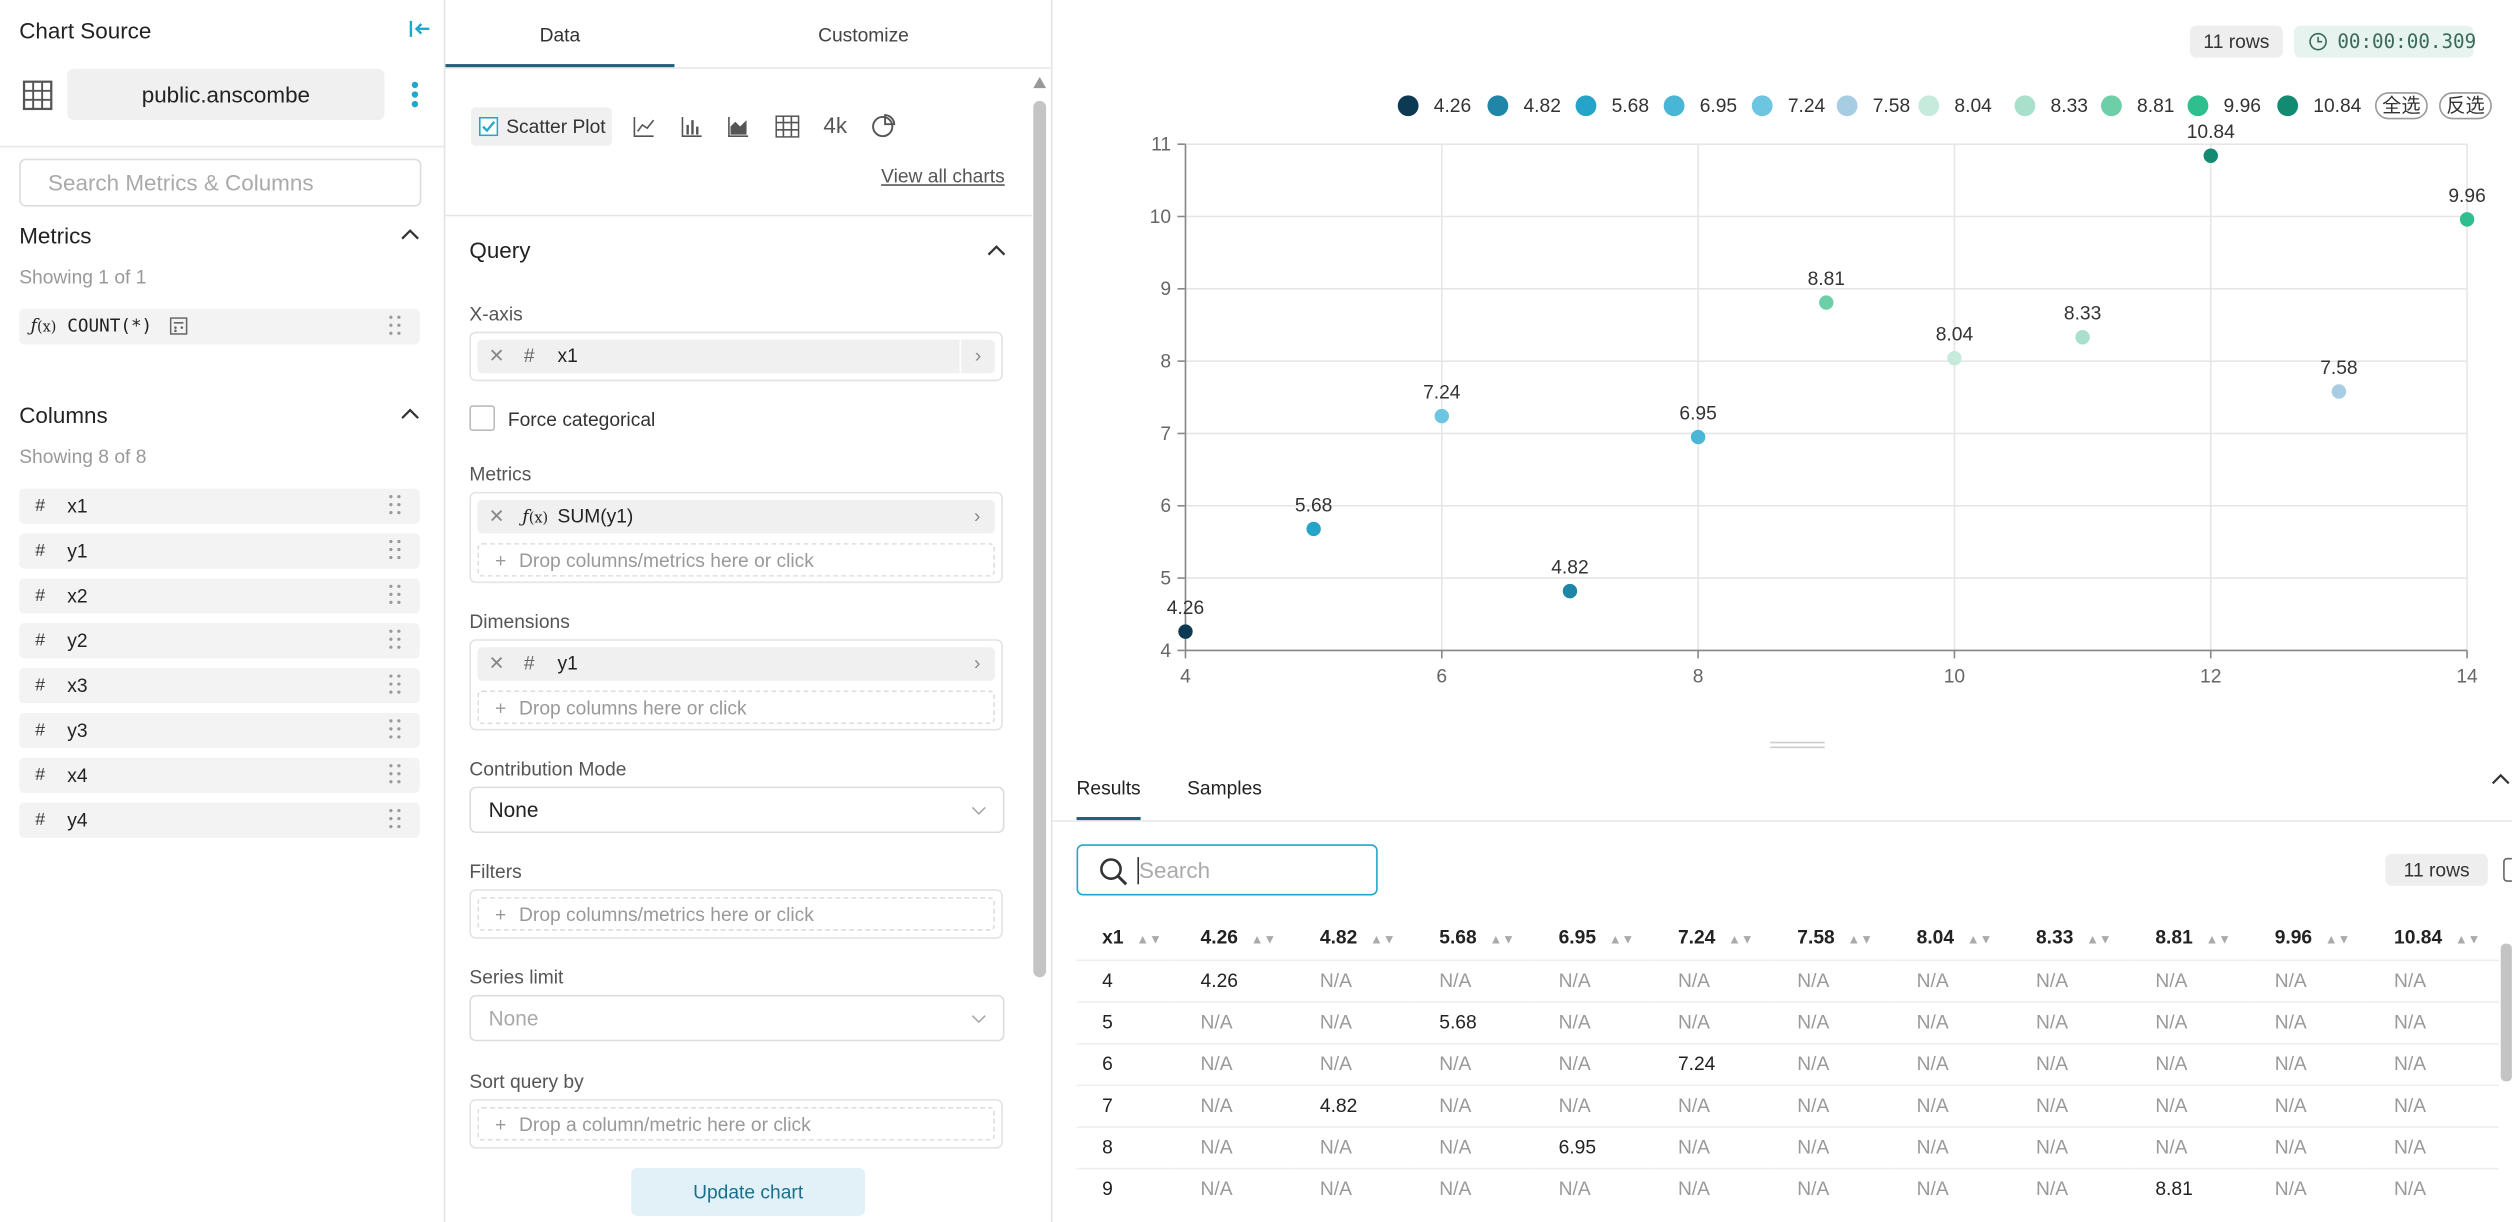 The image size is (2512, 1222). What do you see at coordinates (1040, 539) in the screenshot?
I see `scrollbar-thumb` at bounding box center [1040, 539].